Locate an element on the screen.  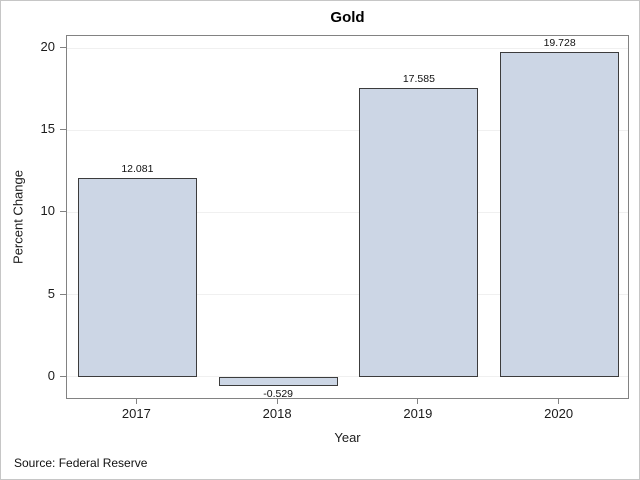
x-tick-label-2019: 2019 is located at coordinates (418, 413).